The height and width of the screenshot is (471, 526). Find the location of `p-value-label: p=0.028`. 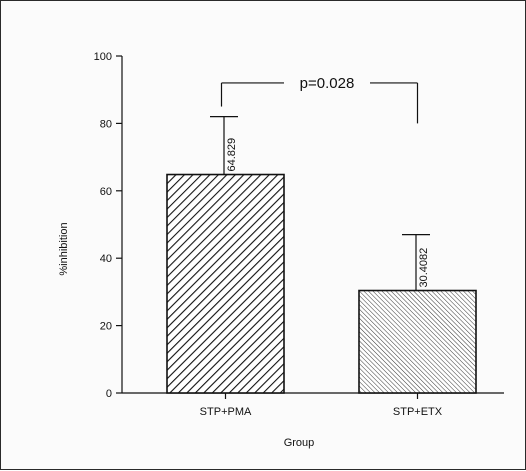

p-value-label: p=0.028 is located at coordinates (327, 83).